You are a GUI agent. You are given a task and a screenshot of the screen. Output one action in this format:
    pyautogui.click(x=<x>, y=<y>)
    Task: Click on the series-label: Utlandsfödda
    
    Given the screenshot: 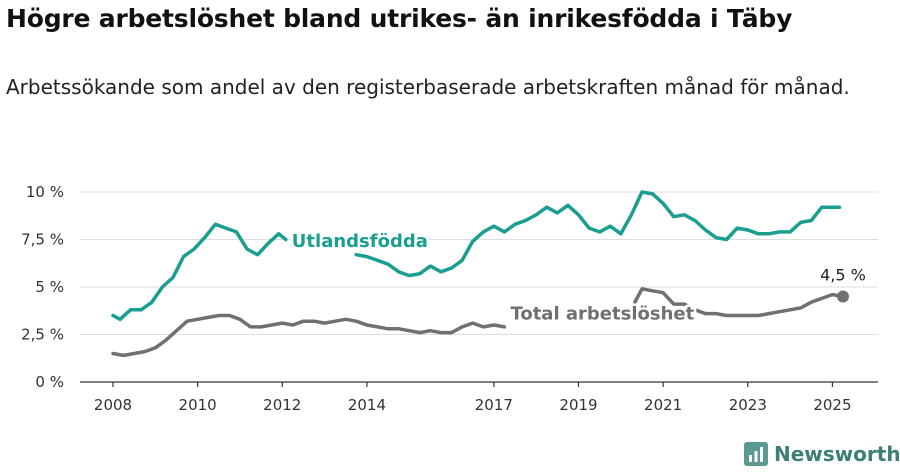 What is the action you would take?
    pyautogui.click(x=360, y=241)
    